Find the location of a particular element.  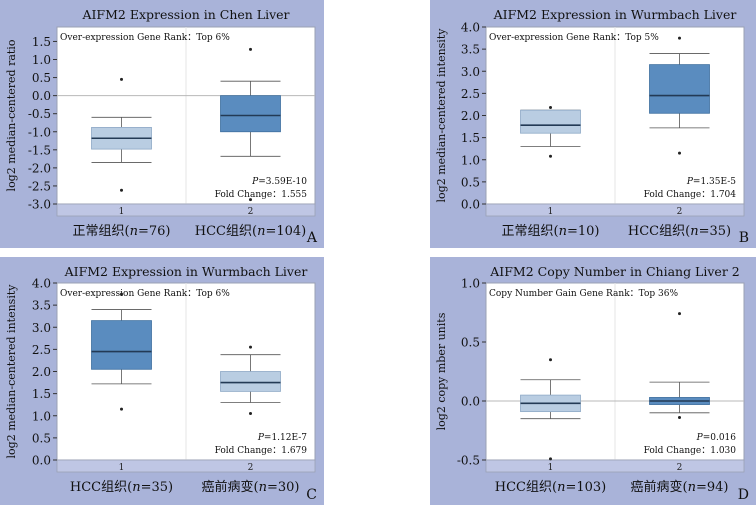

p-value-label: P=1.35E-5 is located at coordinates (711, 182).